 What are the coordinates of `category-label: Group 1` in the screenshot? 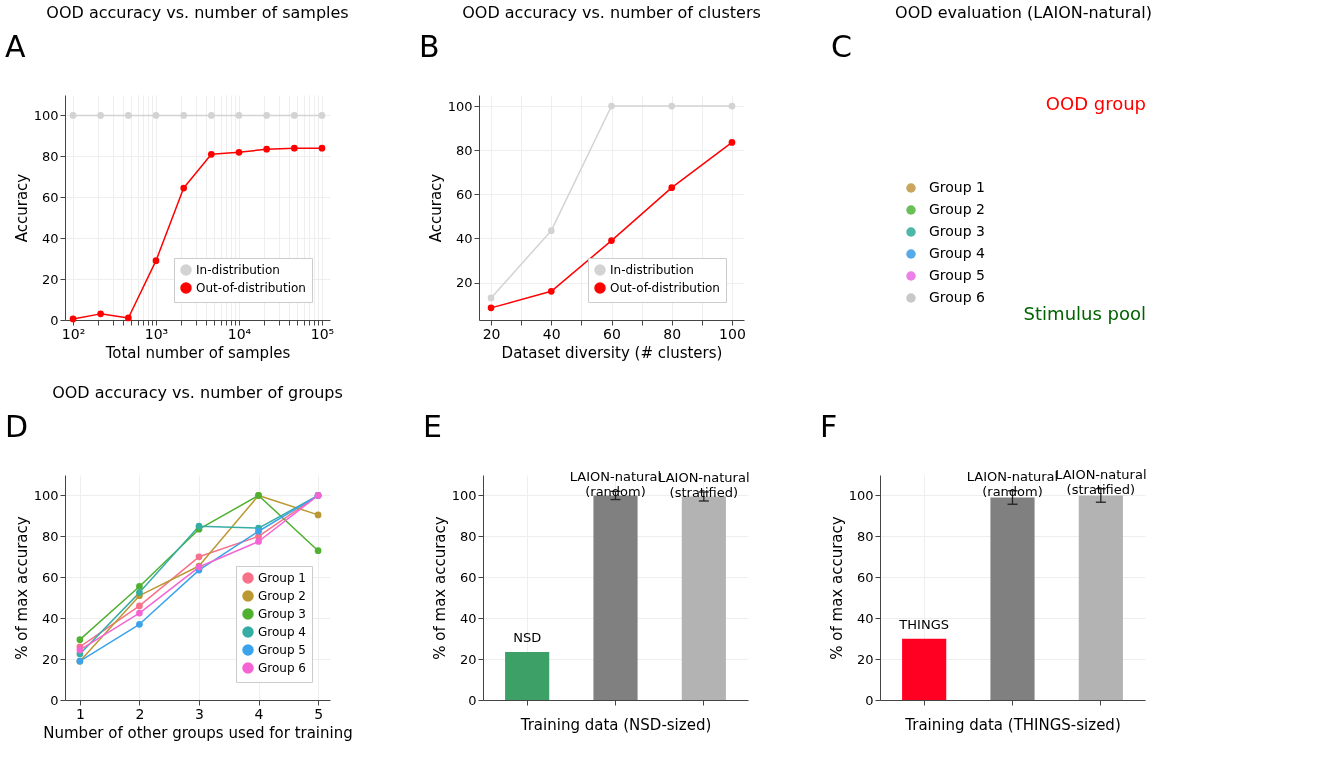 It's located at (957, 187).